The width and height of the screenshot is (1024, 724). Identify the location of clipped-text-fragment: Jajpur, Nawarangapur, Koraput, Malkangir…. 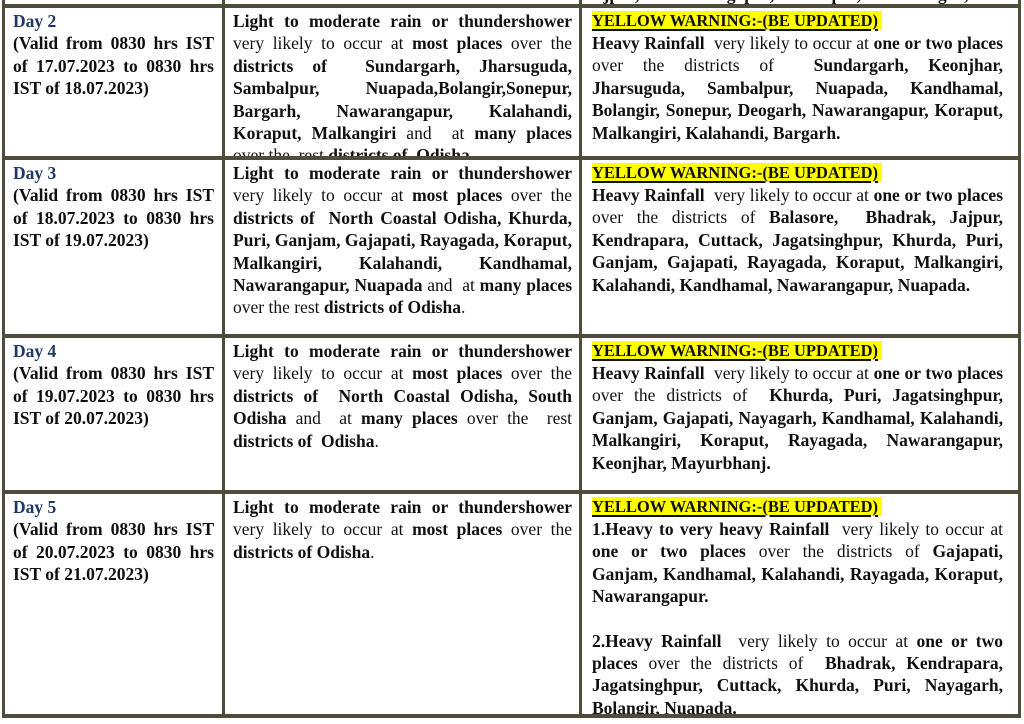
(797, 2).